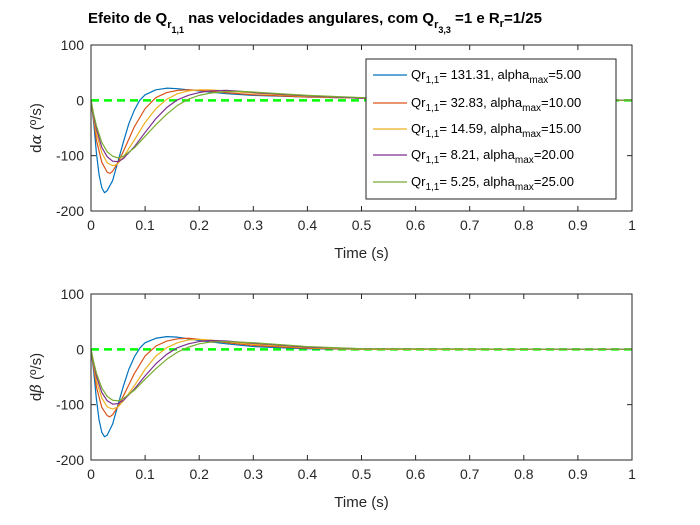  I want to click on legend-label: Qr1,1= 32.83, alphamax=10.00, so click(496, 104).